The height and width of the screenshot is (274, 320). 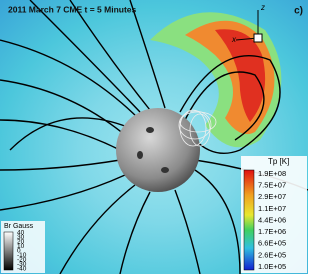 I want to click on colorbar-tick-label: 1.7E+06, so click(x=272, y=231).